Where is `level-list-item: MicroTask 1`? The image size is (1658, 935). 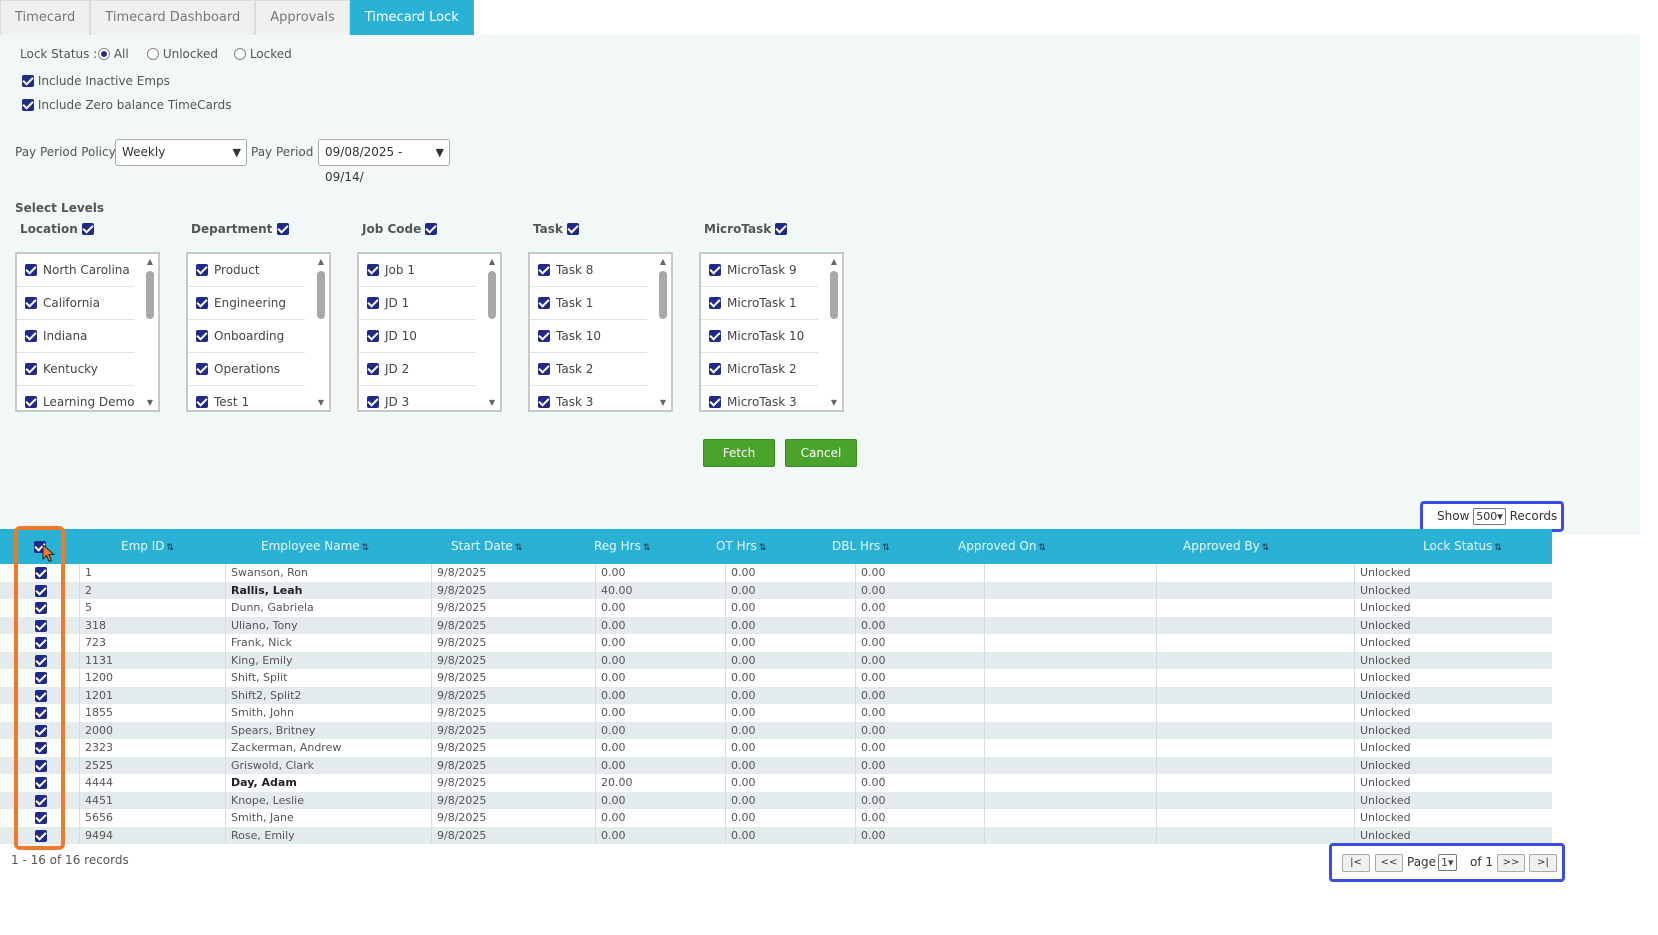 level-list-item: MicroTask 1 is located at coordinates (759, 303).